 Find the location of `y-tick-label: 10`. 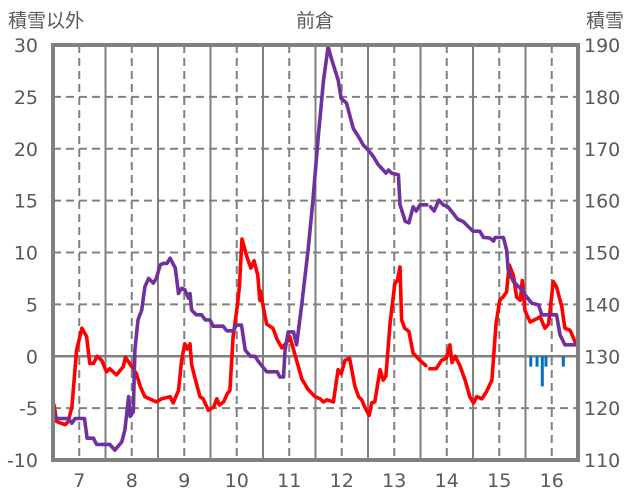

y-tick-label: 10 is located at coordinates (26, 254).